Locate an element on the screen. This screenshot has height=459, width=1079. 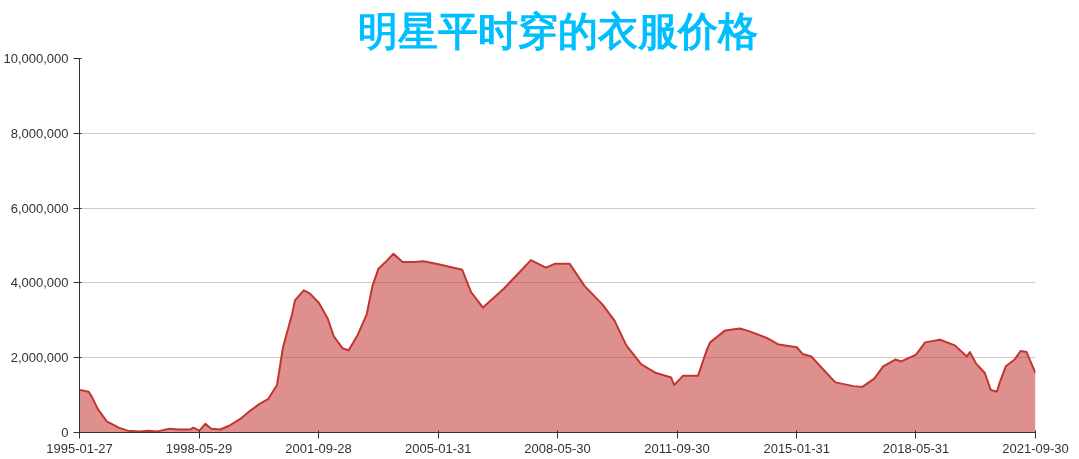
y-tick-label: 0 is located at coordinates (65, 432).